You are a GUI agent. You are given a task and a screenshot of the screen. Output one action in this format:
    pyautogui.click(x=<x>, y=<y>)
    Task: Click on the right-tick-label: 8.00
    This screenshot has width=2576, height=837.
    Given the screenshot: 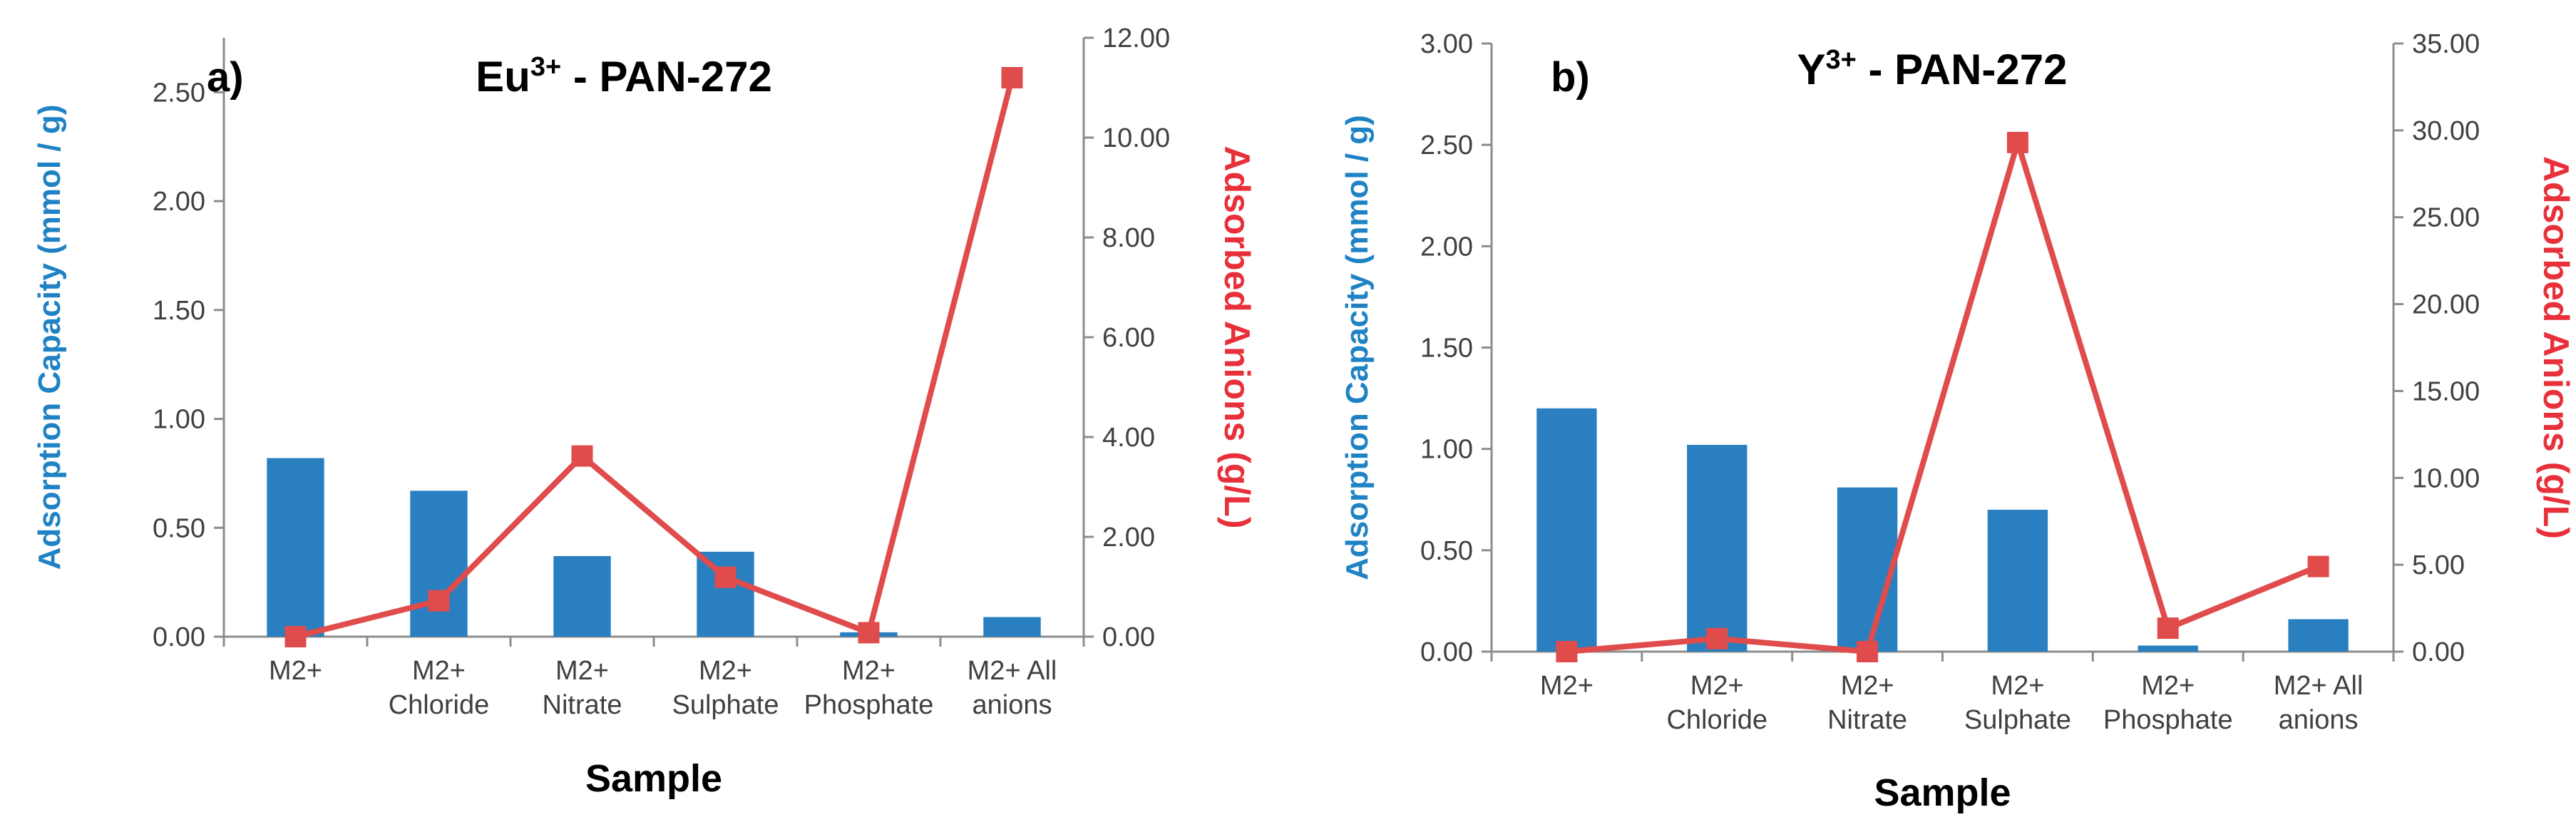 What is the action you would take?
    pyautogui.click(x=1128, y=238)
    